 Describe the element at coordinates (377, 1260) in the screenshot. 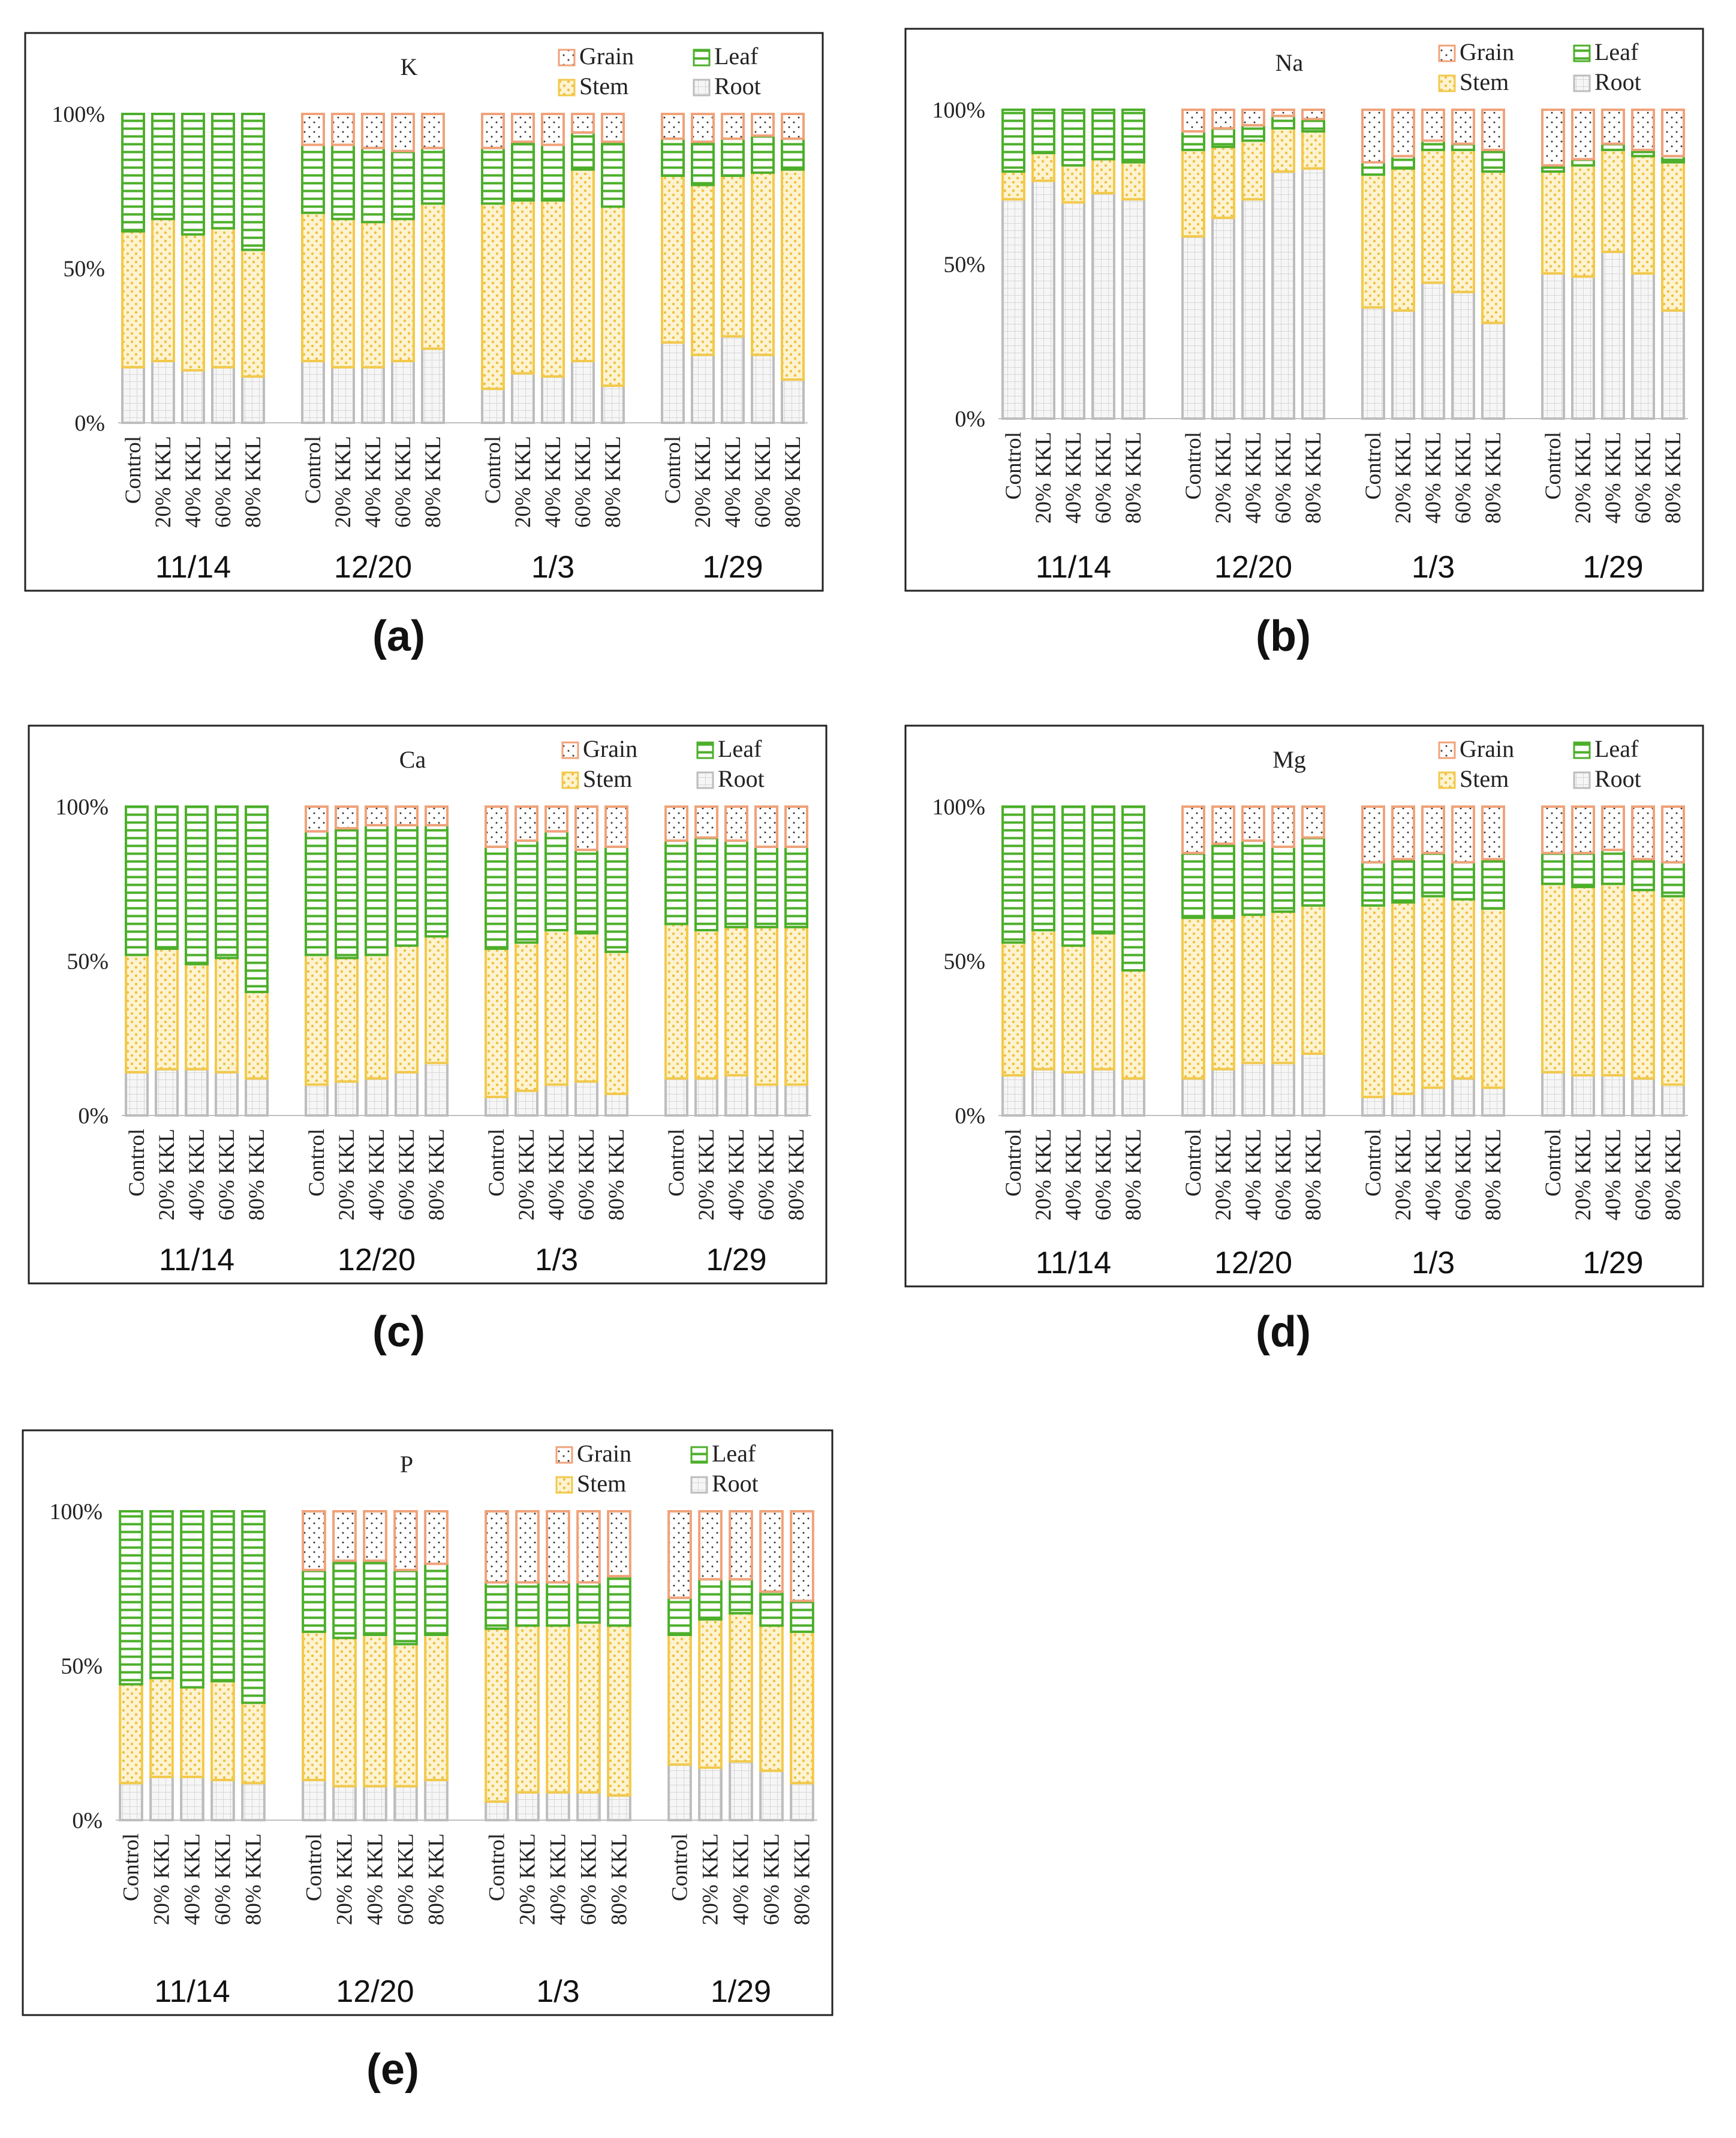

I see `date-group-label: 12/20` at that location.